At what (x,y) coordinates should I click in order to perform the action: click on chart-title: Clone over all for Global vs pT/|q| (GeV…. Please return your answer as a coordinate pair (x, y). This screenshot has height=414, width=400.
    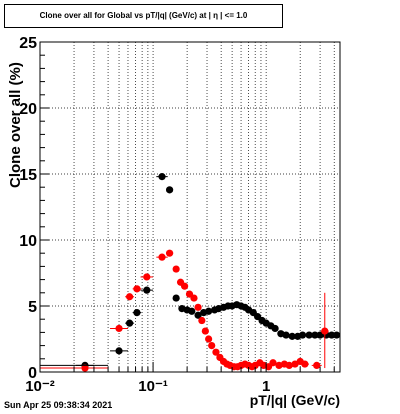
    Looking at the image, I should click on (143, 15).